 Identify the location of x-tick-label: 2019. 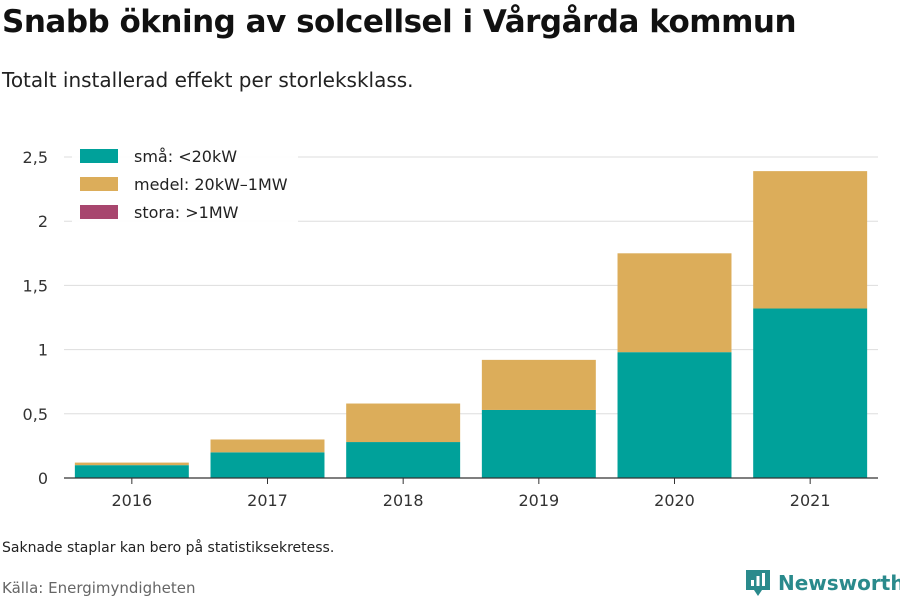
(538, 500).